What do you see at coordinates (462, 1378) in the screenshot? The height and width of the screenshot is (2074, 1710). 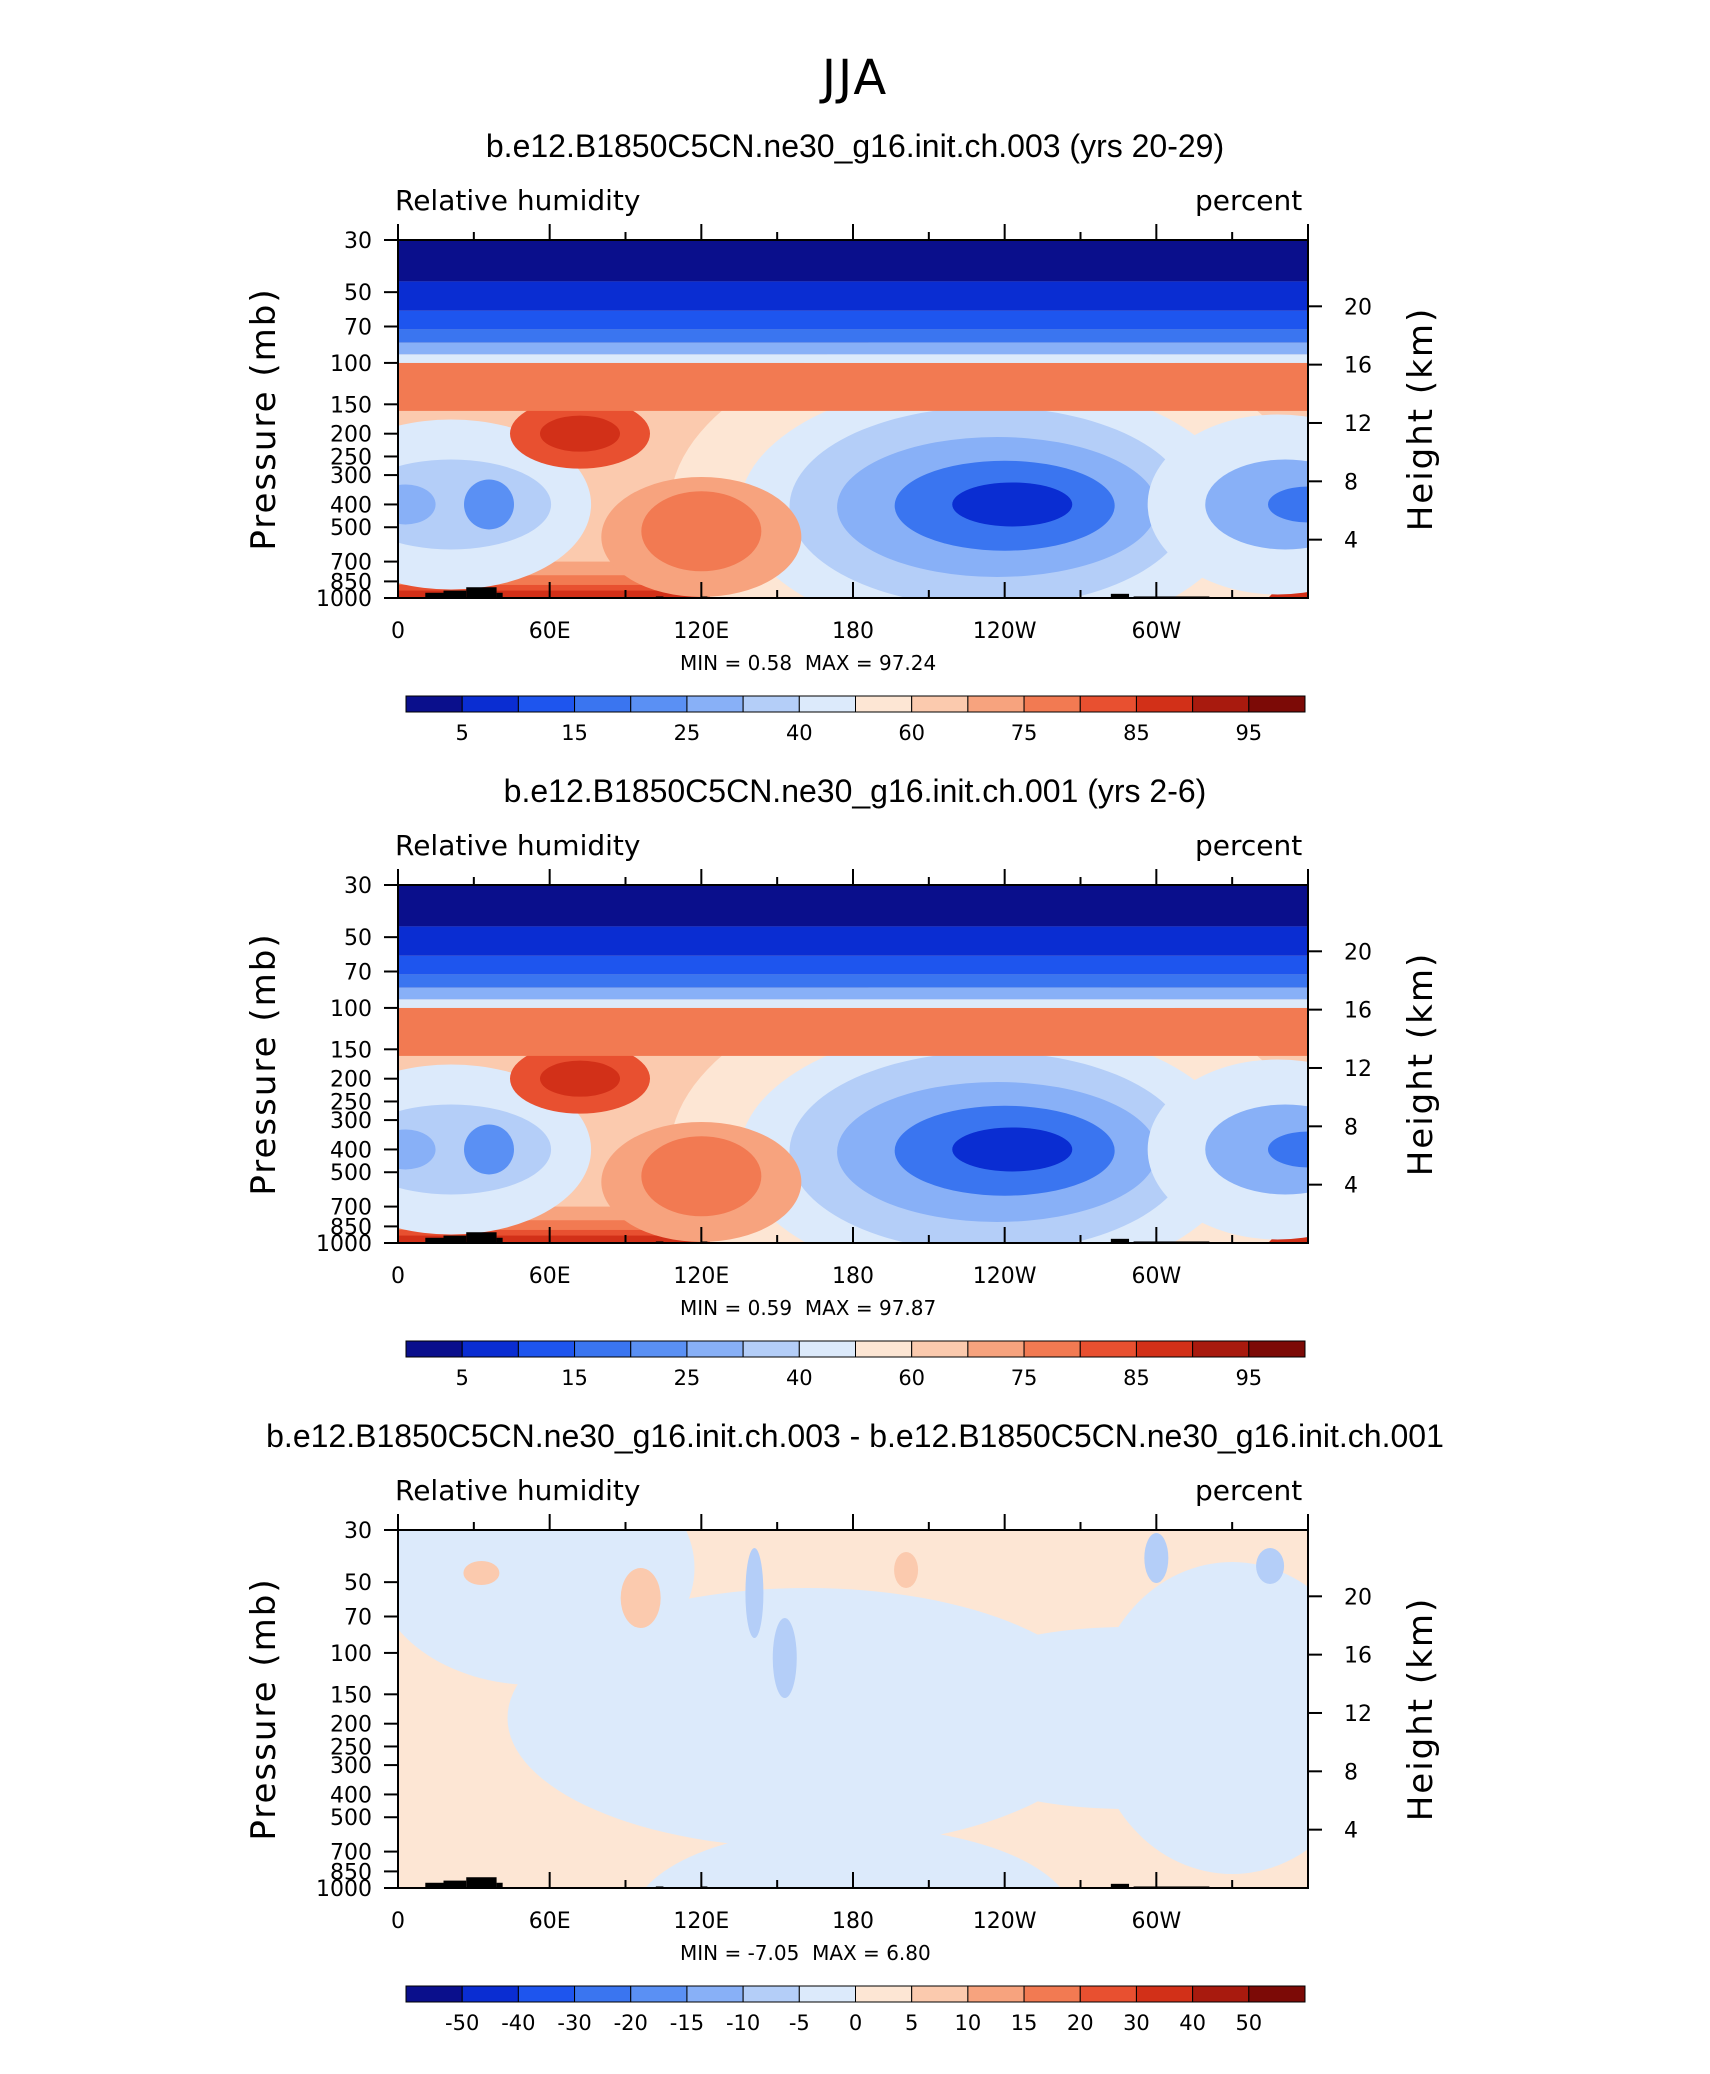 I see `colorbar-label: 5` at bounding box center [462, 1378].